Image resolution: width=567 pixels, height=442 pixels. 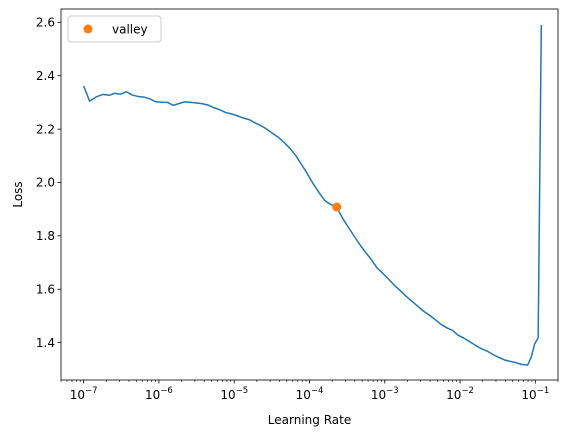 I want to click on x-tick-label: 10⁻³, so click(x=385, y=394).